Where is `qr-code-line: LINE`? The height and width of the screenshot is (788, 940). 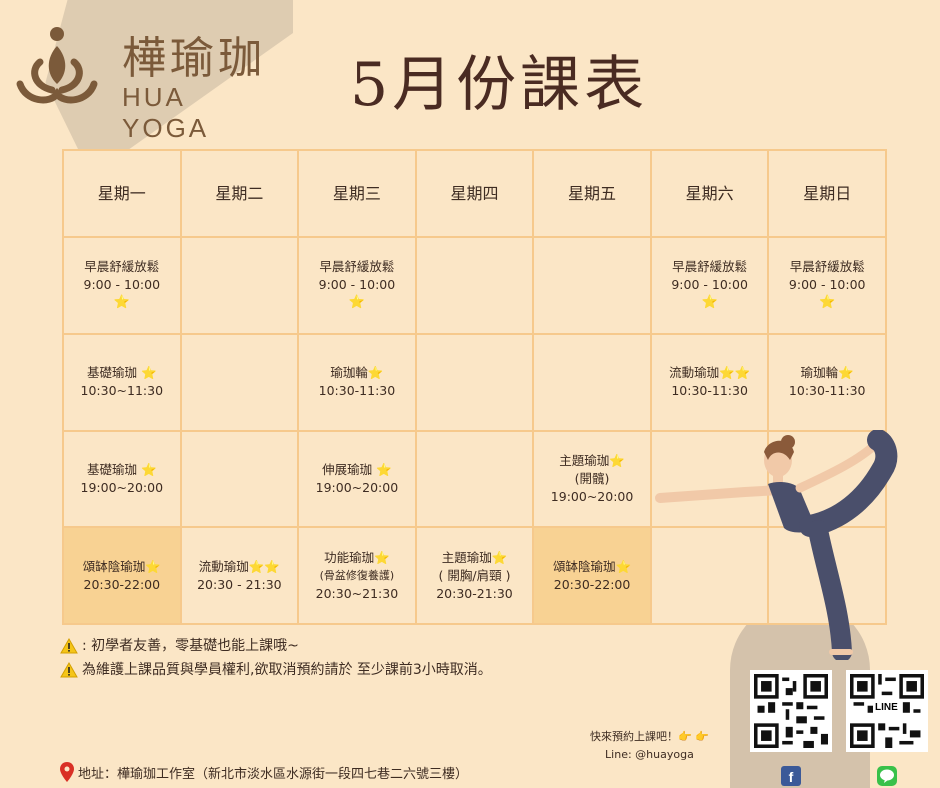 qr-code-line: LINE is located at coordinates (887, 711).